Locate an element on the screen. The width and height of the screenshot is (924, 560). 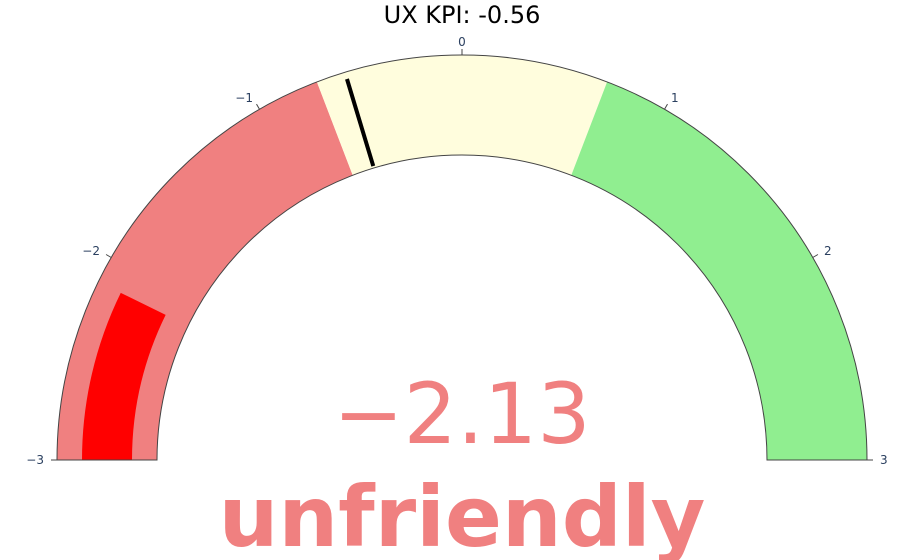
gauge-threshold-layer is located at coordinates (360, 122).